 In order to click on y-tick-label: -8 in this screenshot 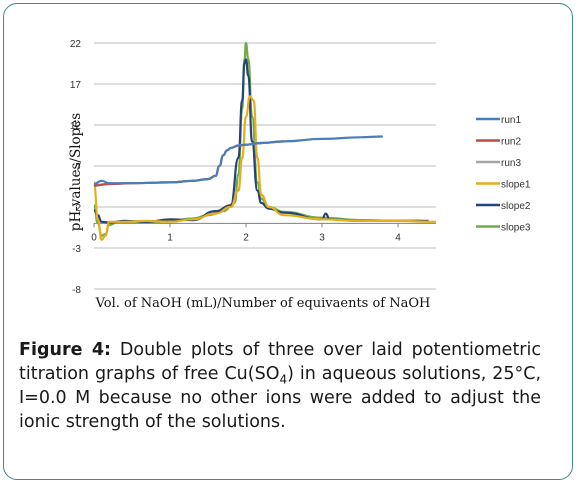, I will do `click(76, 290)`.